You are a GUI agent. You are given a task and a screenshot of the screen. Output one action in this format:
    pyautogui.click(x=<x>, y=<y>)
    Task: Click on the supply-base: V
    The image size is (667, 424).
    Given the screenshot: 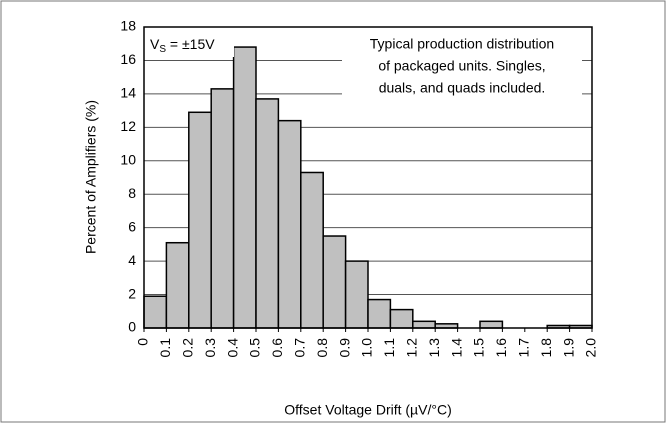 What is the action you would take?
    pyautogui.click(x=155, y=44)
    